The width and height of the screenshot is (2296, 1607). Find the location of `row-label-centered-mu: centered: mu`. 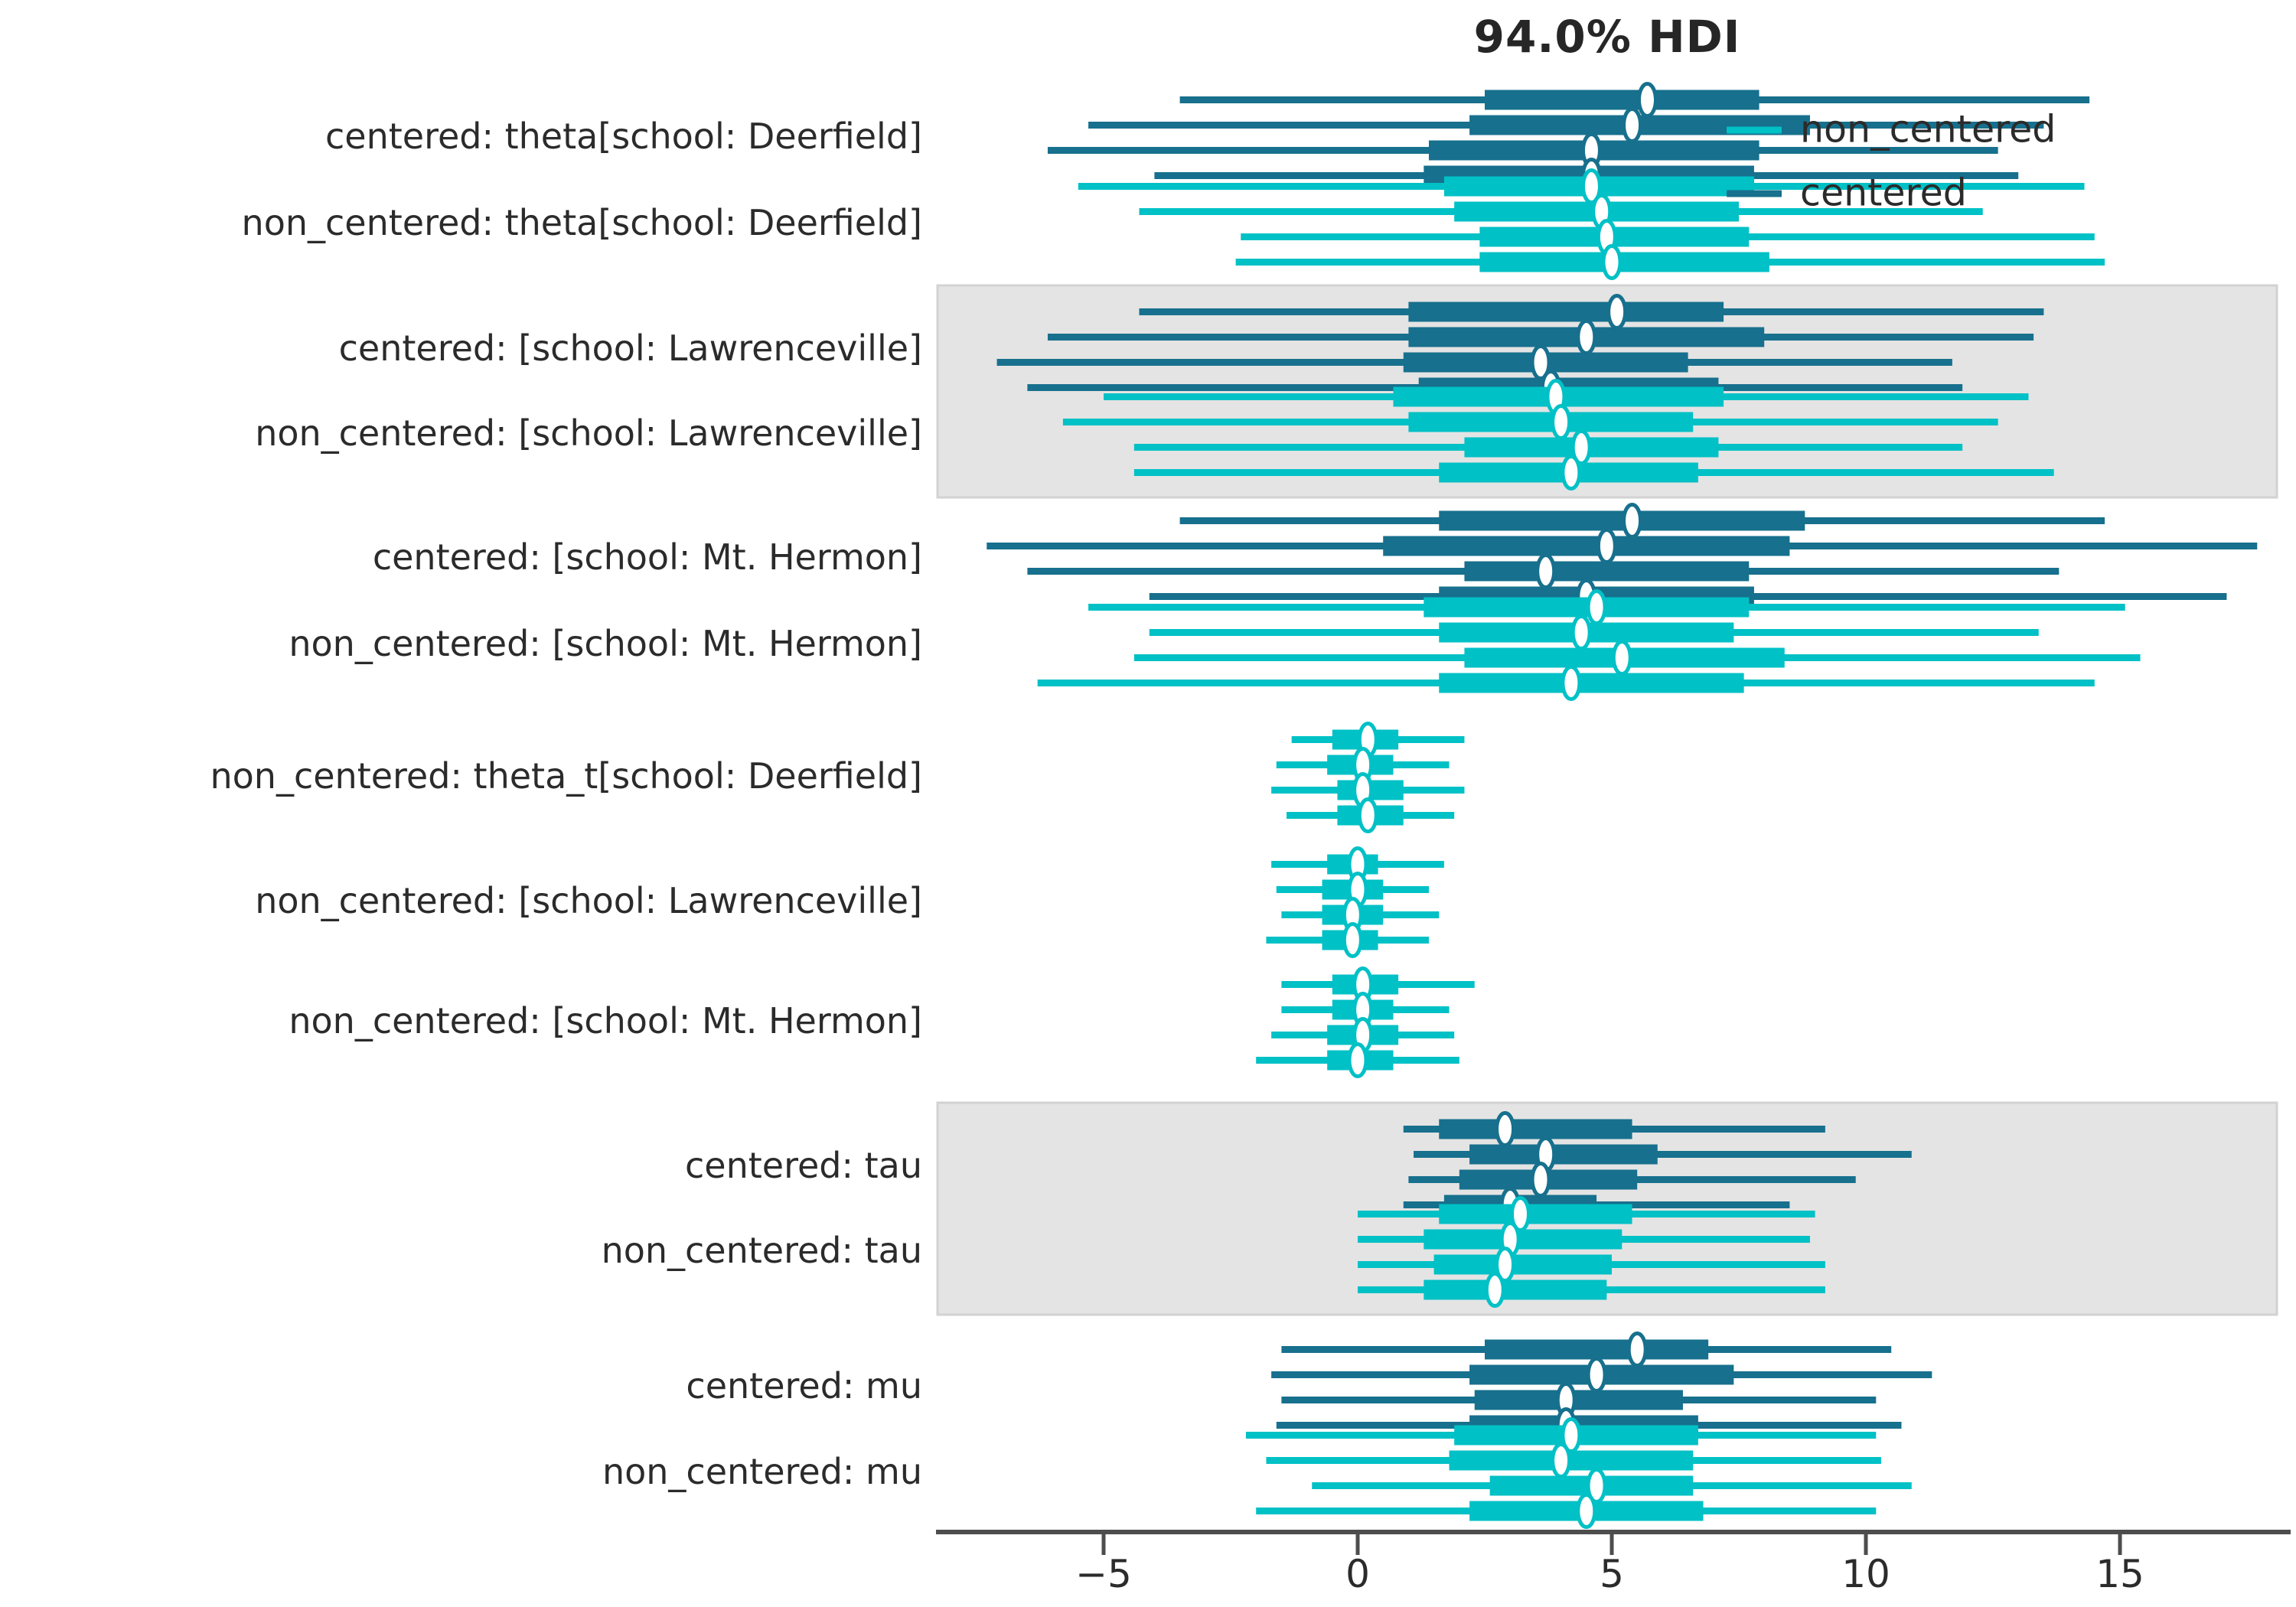

row-label-centered-mu: centered: mu is located at coordinates (804, 1385).